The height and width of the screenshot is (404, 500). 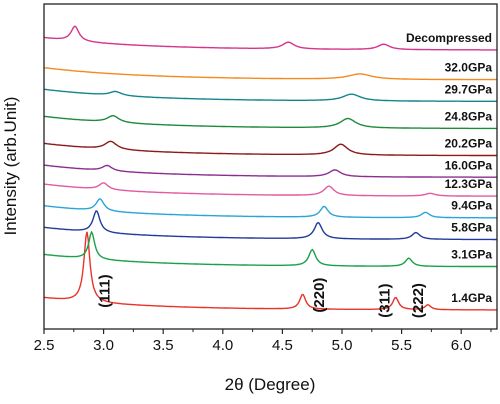 I want to click on series-label-9: 32.0GPa, so click(x=469, y=68).